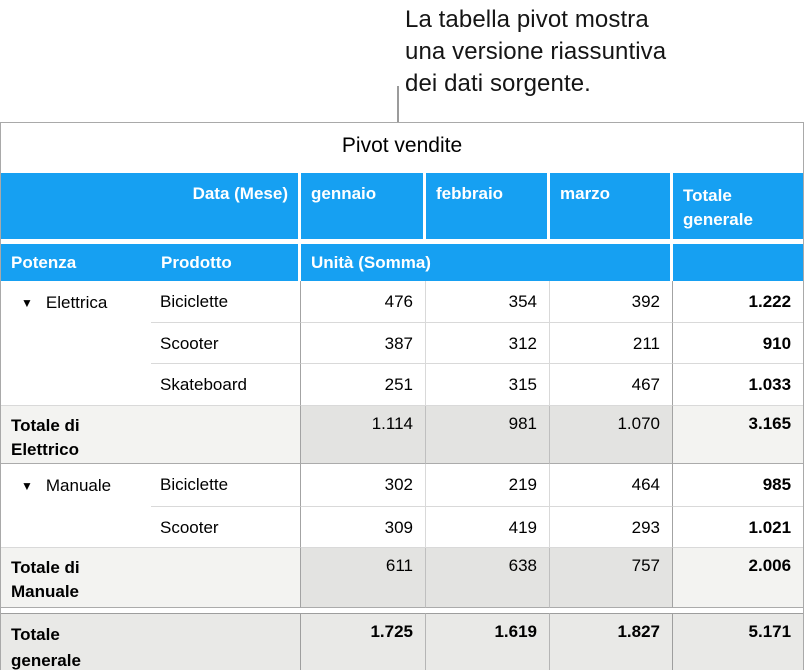 Image resolution: width=804 pixels, height=670 pixels. What do you see at coordinates (76, 506) in the screenshot?
I see `group-cell-manuale: ▼ Manuale` at bounding box center [76, 506].